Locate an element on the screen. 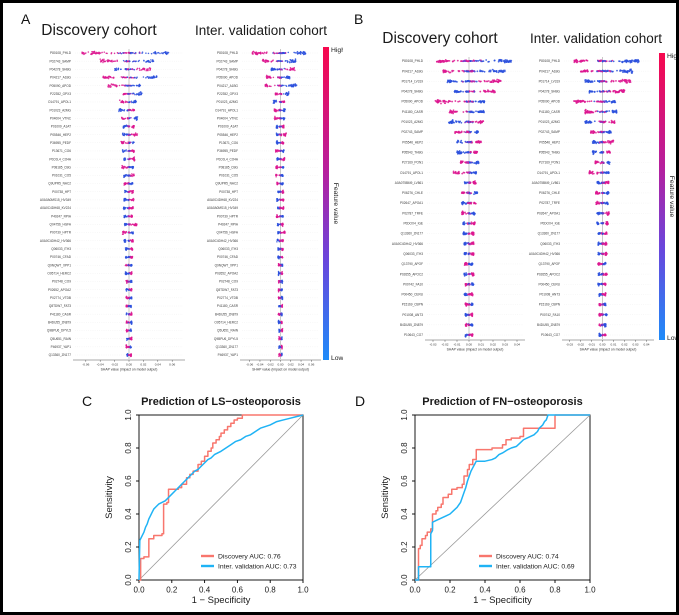  feature-label: P00742_FA10 is located at coordinates (413, 284).